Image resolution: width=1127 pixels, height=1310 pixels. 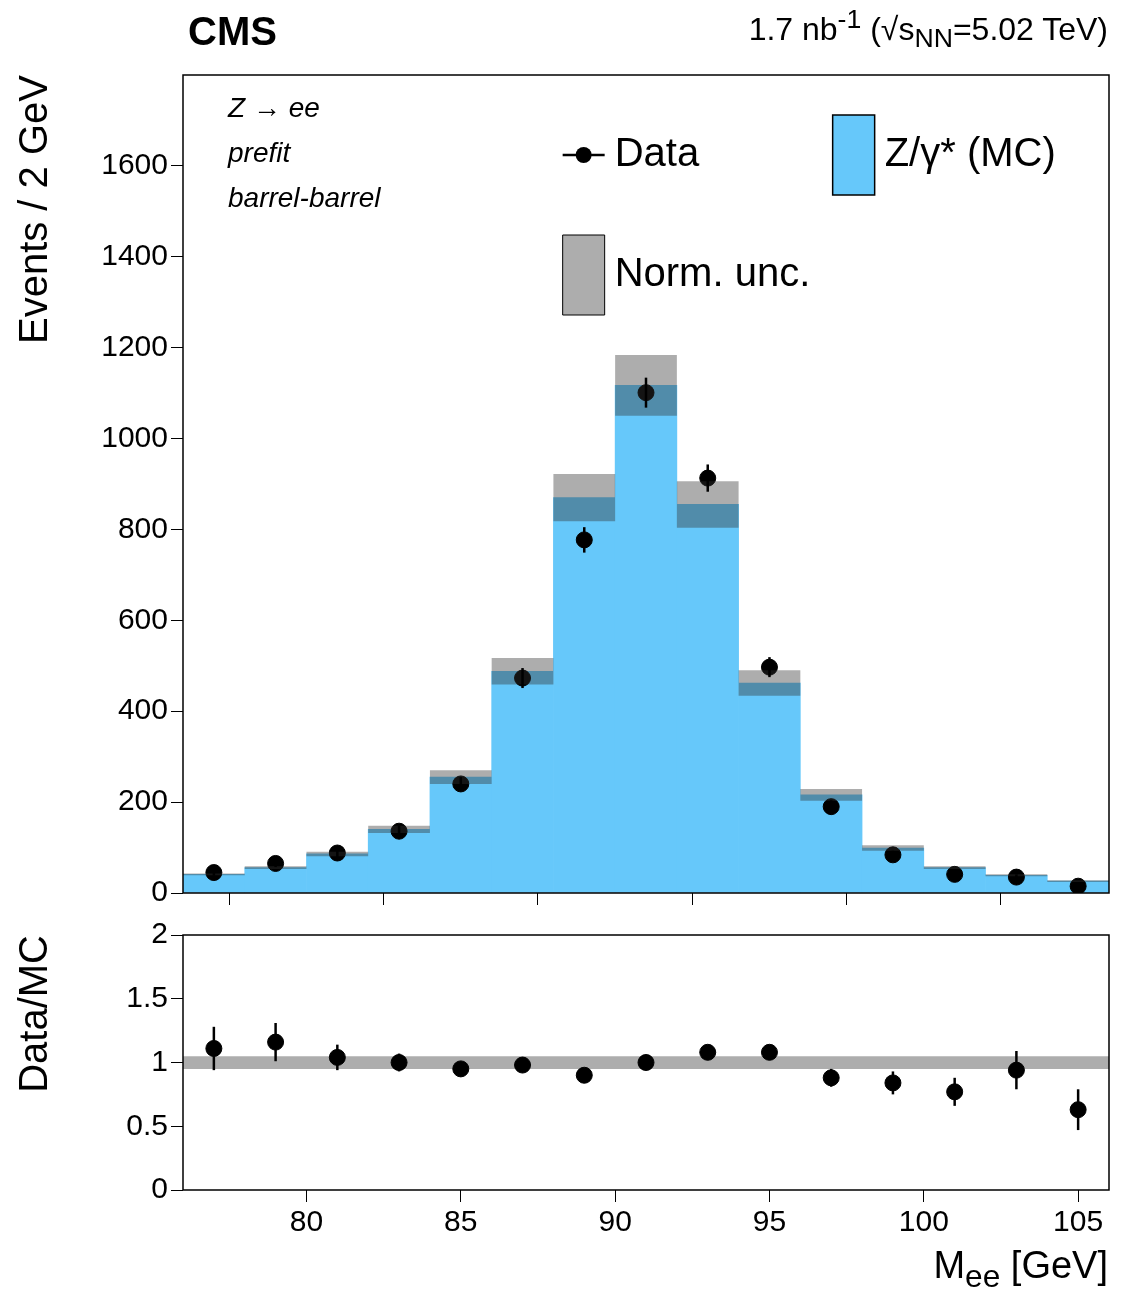 I want to click on y-axis-title: Data/MC, so click(x=33, y=1014).